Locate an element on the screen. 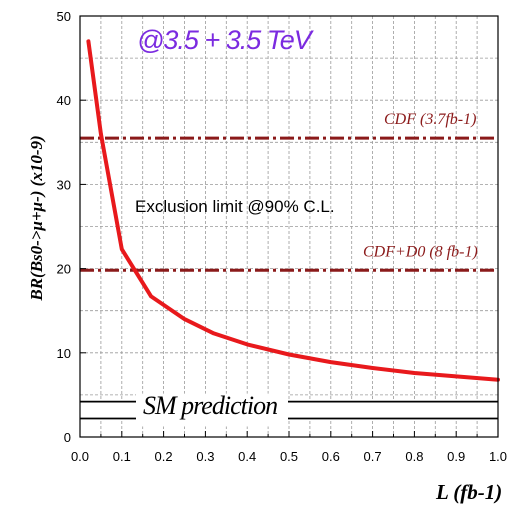 The height and width of the screenshot is (516, 524). x-axis-label: L (fb-1) is located at coordinates (468, 492).